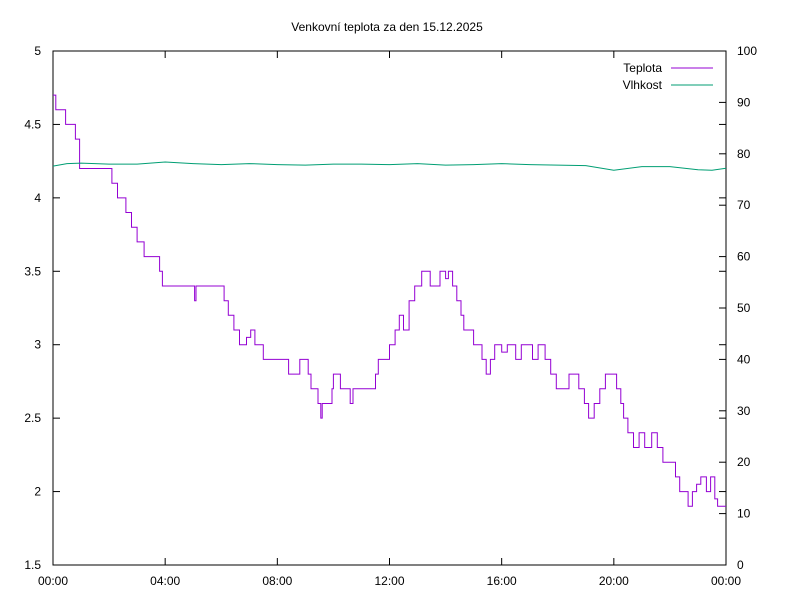 Image resolution: width=800 pixels, height=600 pixels. I want to click on right-y-axis: 0 10 20 30 40 50 60 70 80 90 100, so click(738, 308).